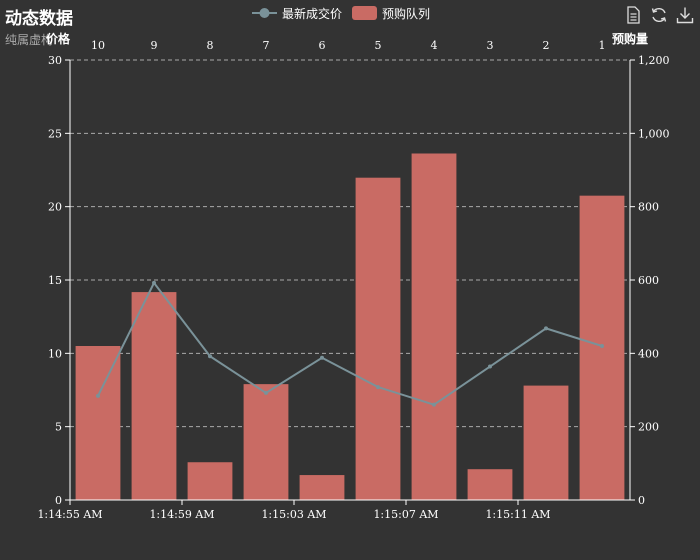 The image size is (700, 560). Describe the element at coordinates (630, 38) in the screenshot. I see `y-right-axis-name: 预购量` at that location.